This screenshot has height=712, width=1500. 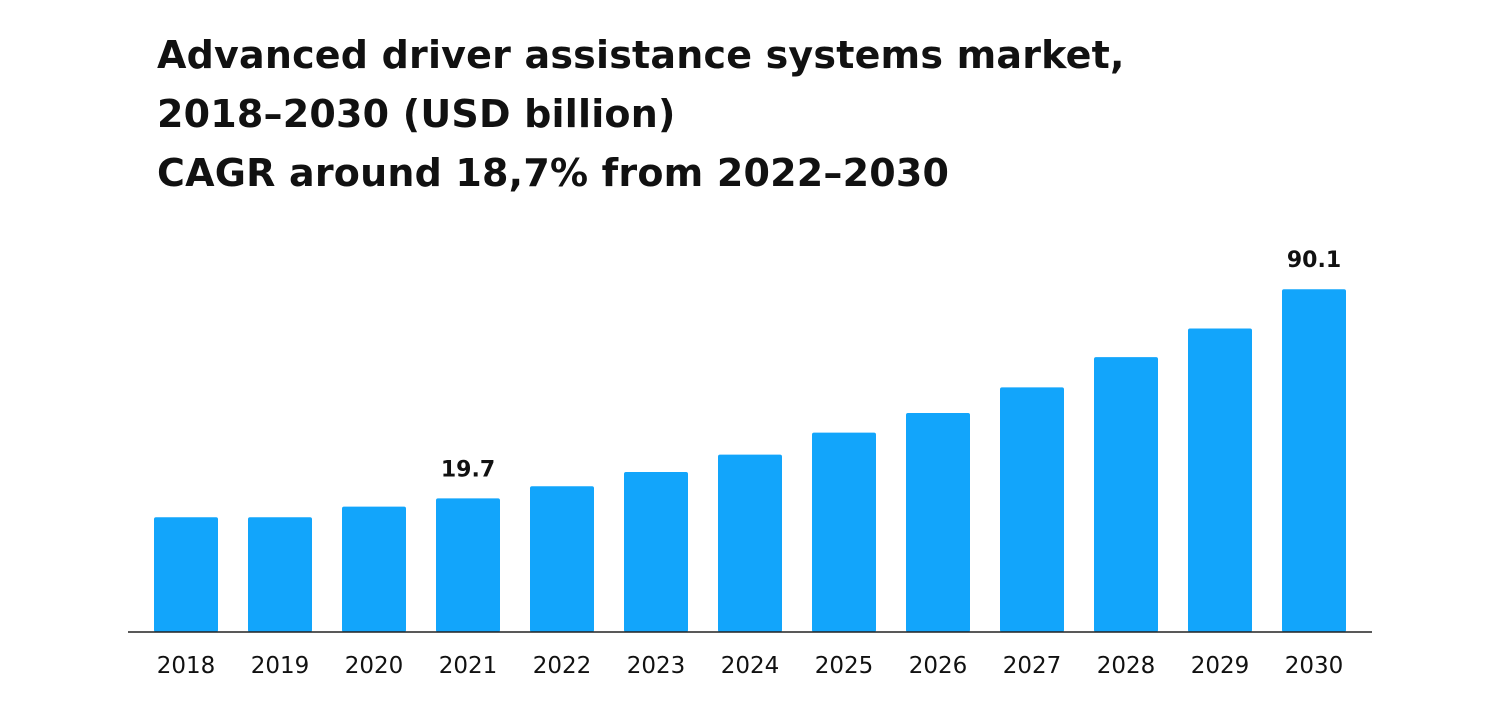 I want to click on x-tick-label-2030: 2030, so click(x=1314, y=666).